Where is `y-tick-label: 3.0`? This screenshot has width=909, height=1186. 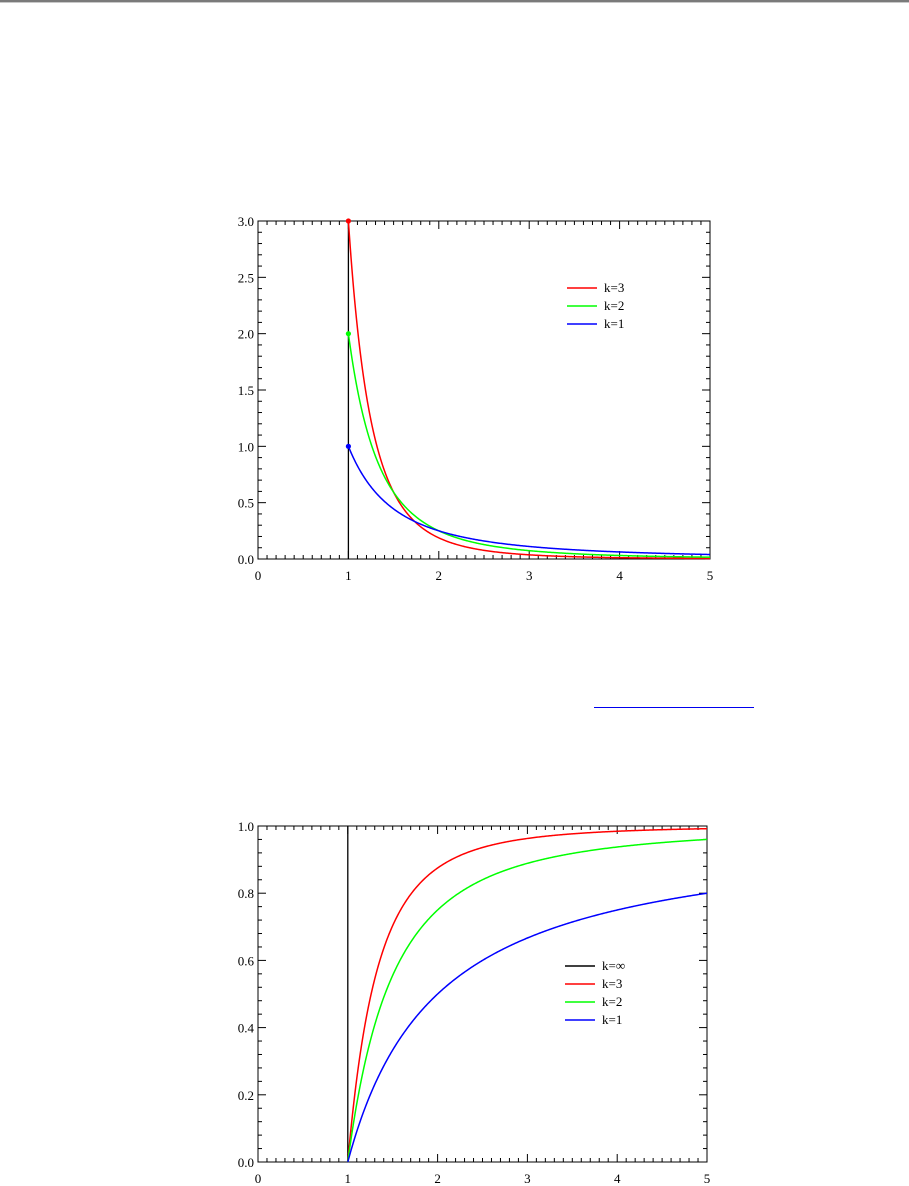
y-tick-label: 3.0 is located at coordinates (246, 221).